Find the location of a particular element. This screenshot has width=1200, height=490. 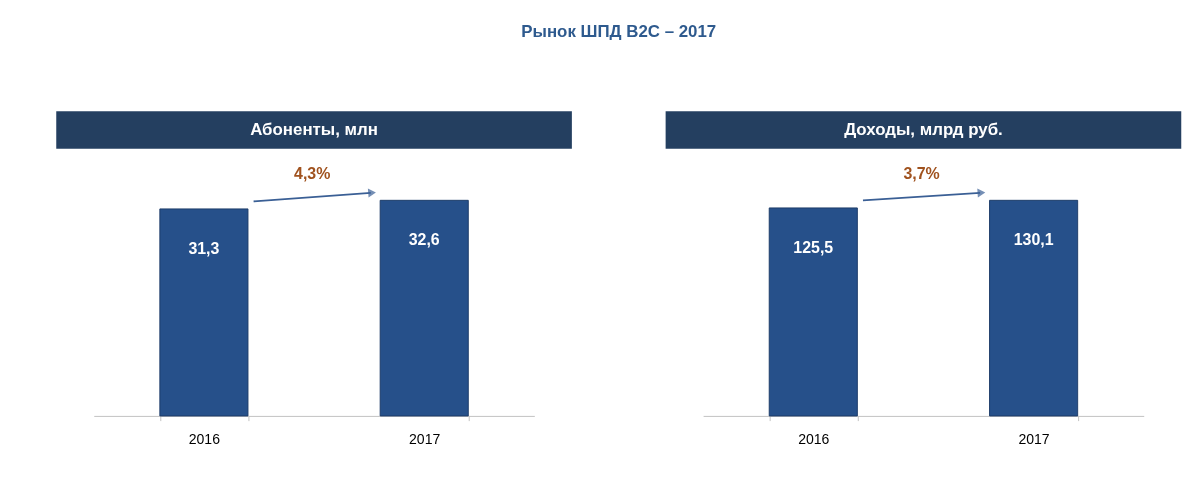

data-label: 32,6 is located at coordinates (424, 240).